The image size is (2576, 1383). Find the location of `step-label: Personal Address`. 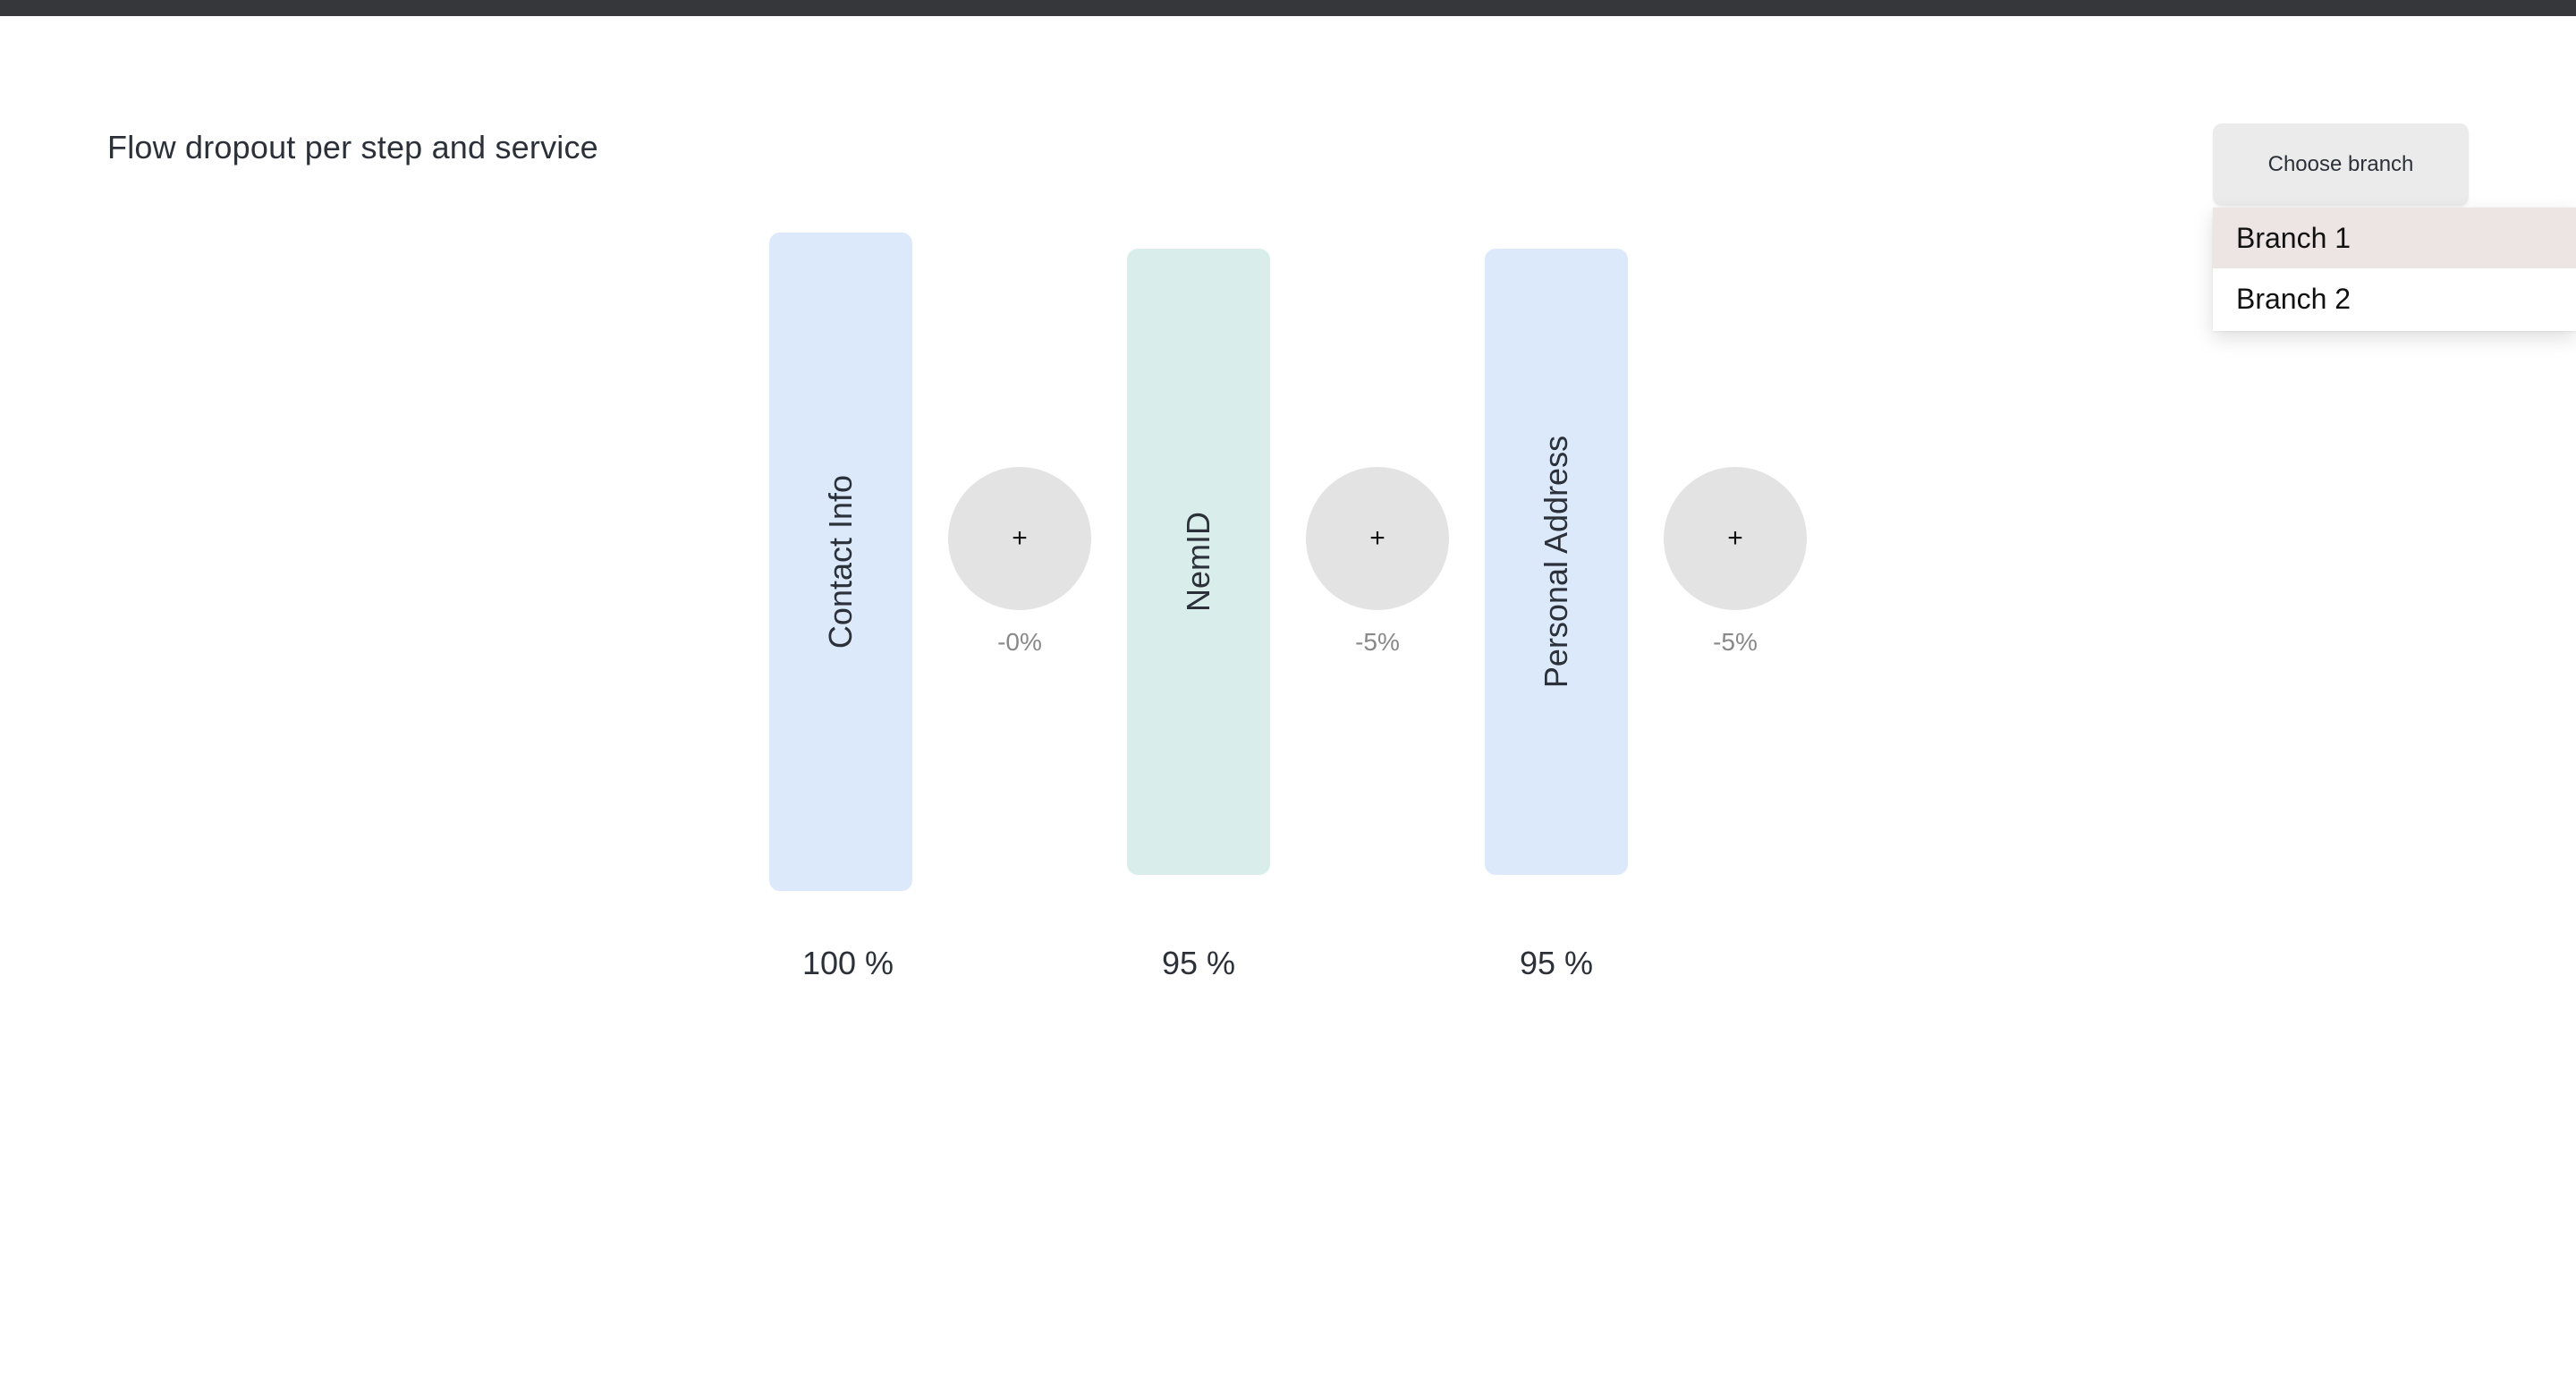

step-label: Personal Address is located at coordinates (1556, 562).